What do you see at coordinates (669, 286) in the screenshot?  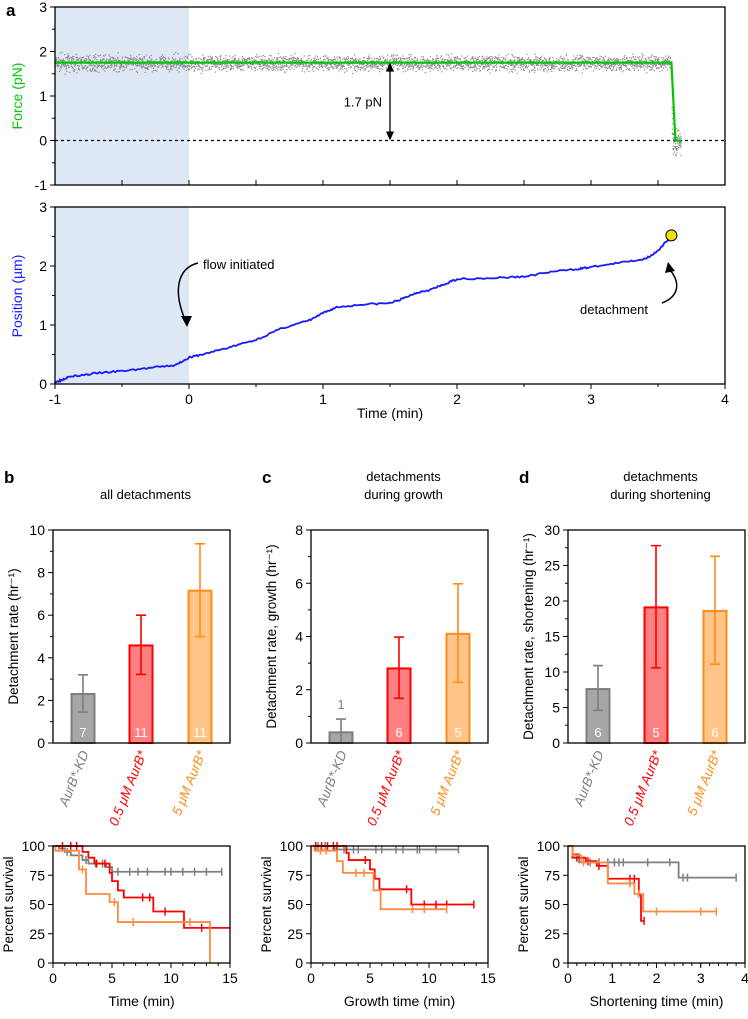 I see `detach-arrow` at bounding box center [669, 286].